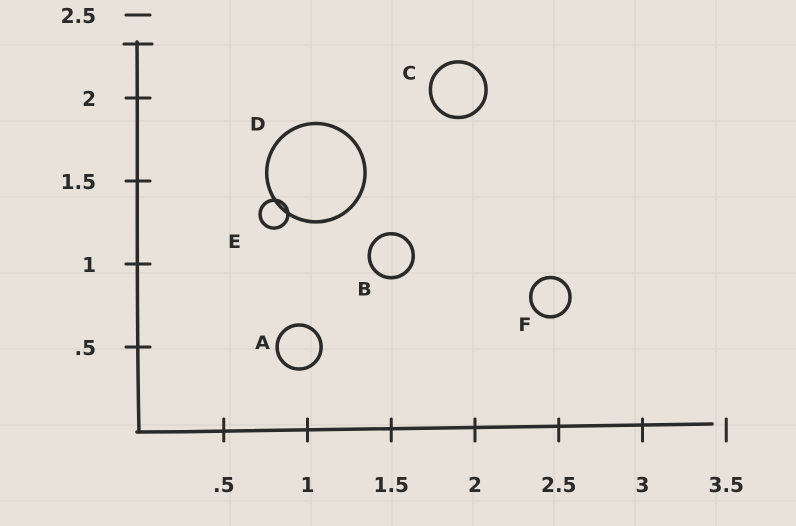  Describe the element at coordinates (558, 485) in the screenshot. I see `x-tick-label: 2.5` at that location.